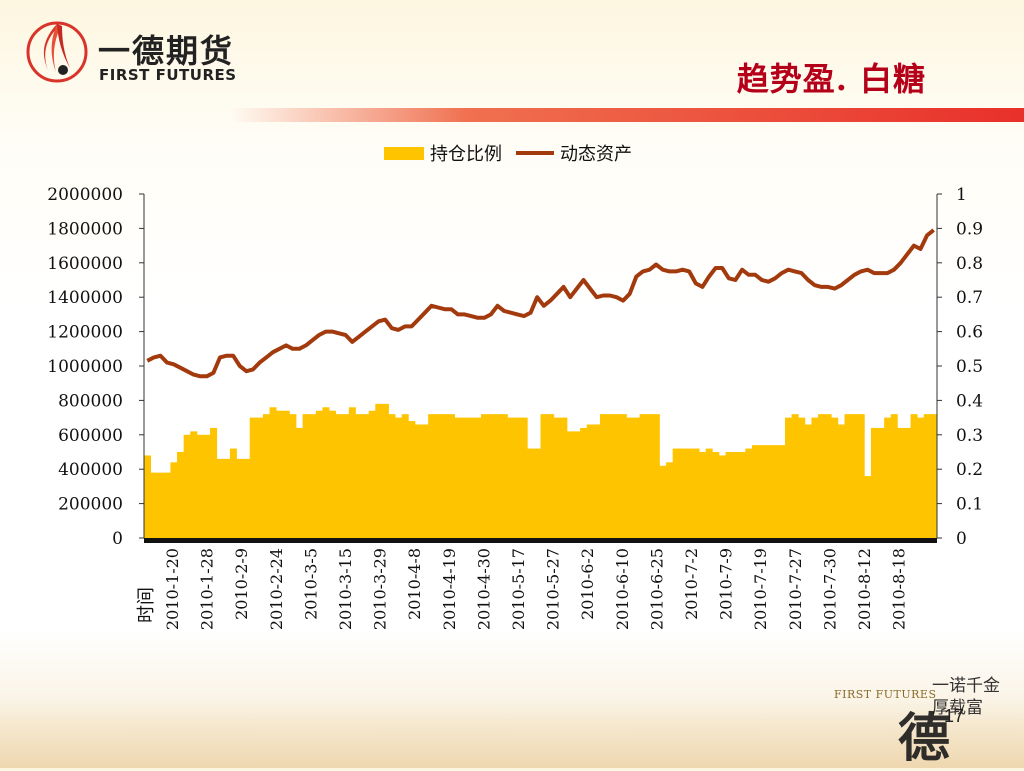 Image resolution: width=1024 pixels, height=771 pixels. I want to click on footer-brand-en: FIRST FUTURES, so click(885, 694).